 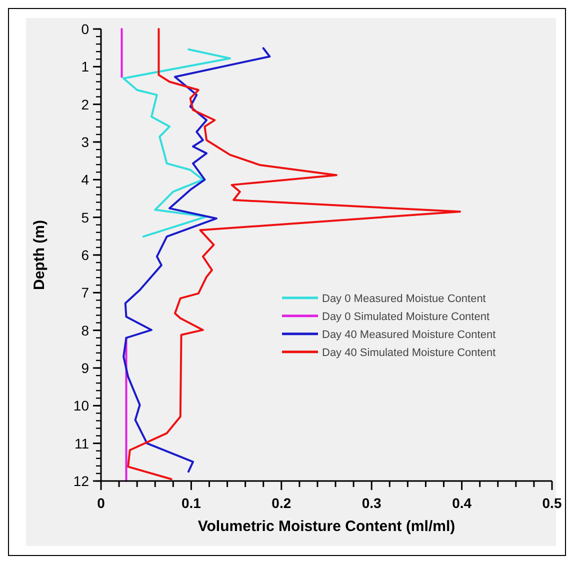 I want to click on x-tick-label: 0.5, so click(x=552, y=503).